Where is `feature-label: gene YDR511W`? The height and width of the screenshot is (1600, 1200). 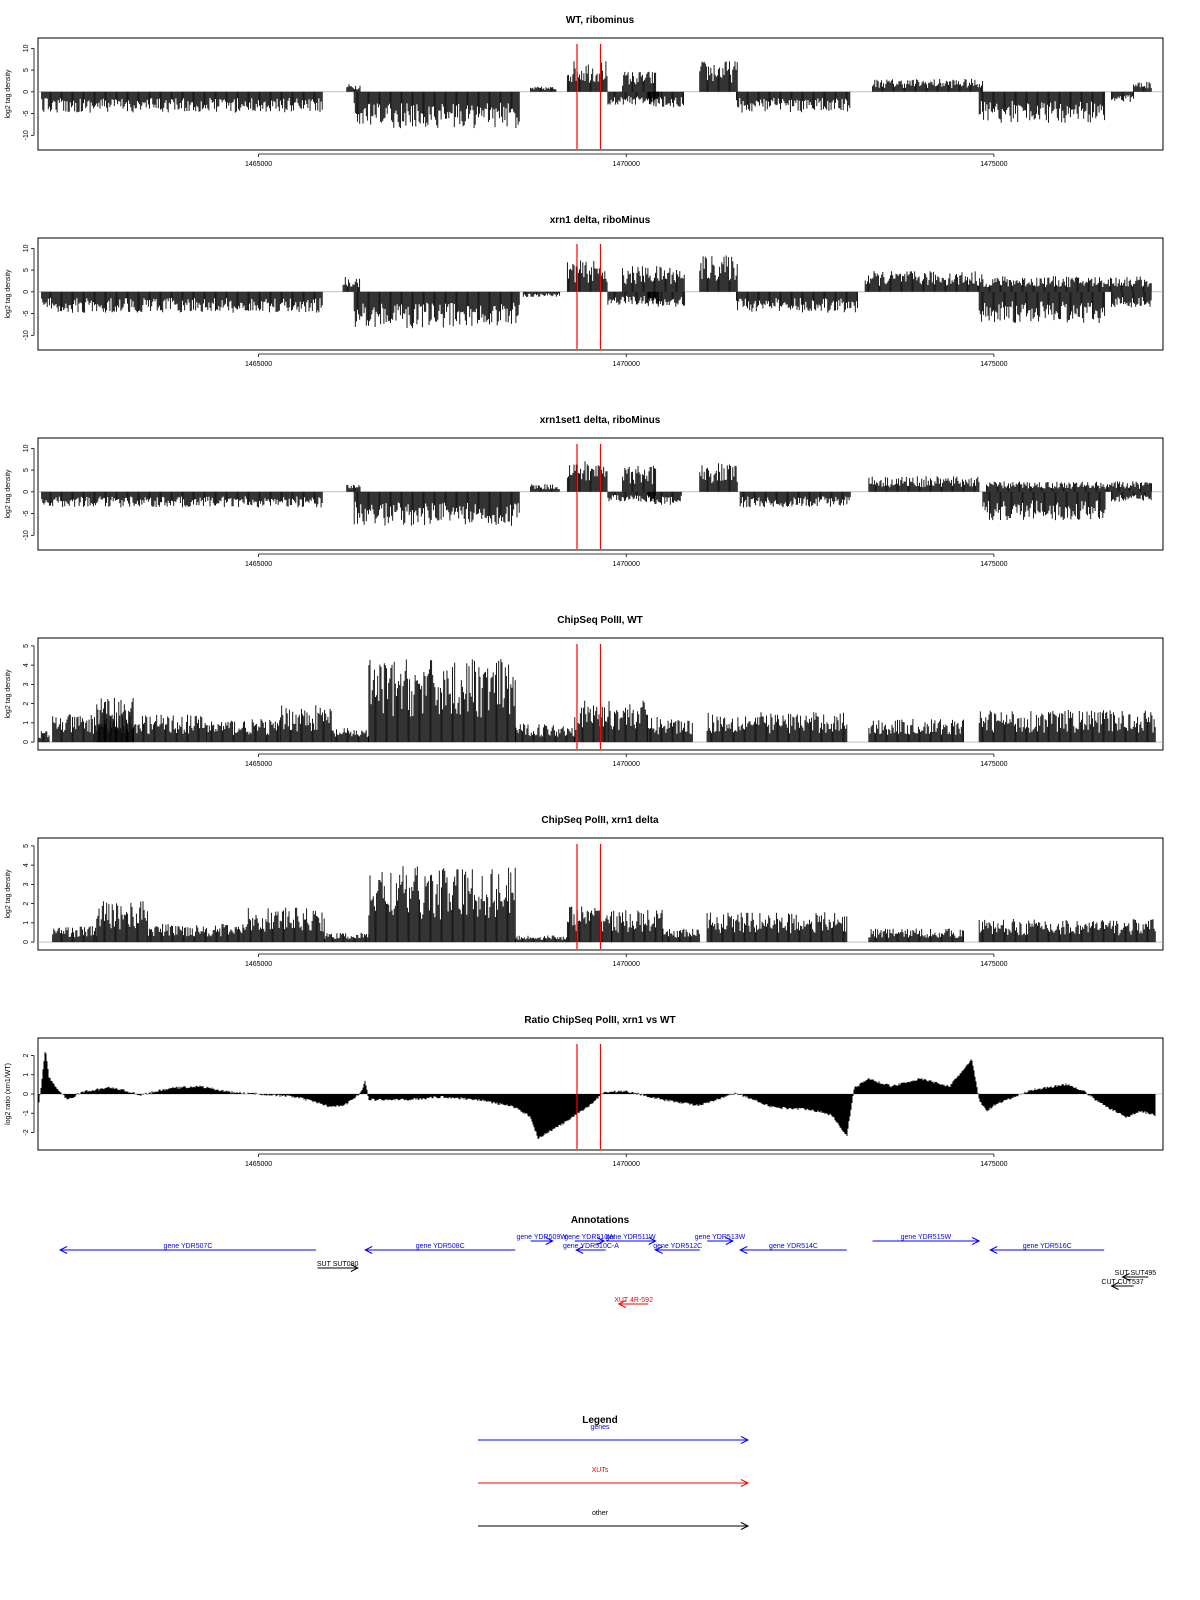 feature-label: gene YDR511W is located at coordinates (631, 1237).